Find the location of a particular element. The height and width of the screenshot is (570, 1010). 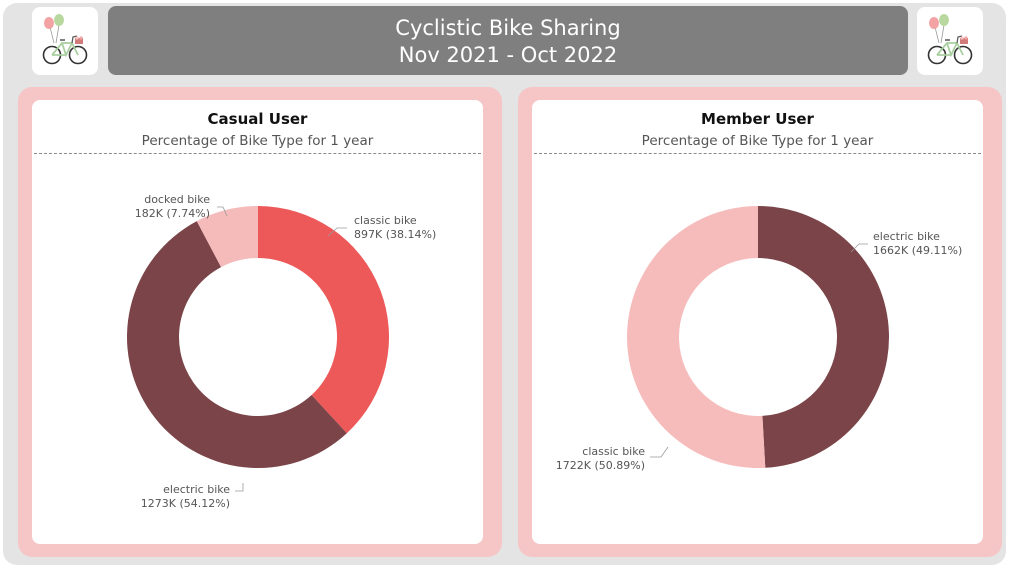

slice-value-label: 1722K (50.89%) is located at coordinates (600, 465).